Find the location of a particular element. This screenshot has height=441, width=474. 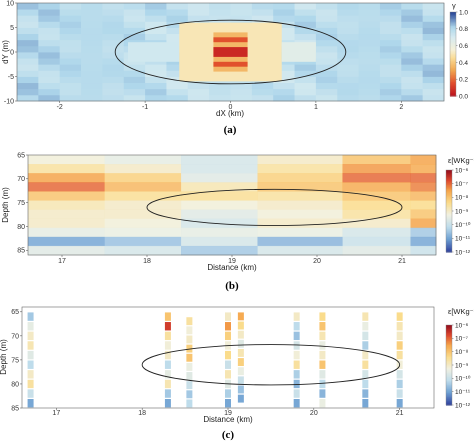

x-tick-label: 19 is located at coordinates (232, 261).